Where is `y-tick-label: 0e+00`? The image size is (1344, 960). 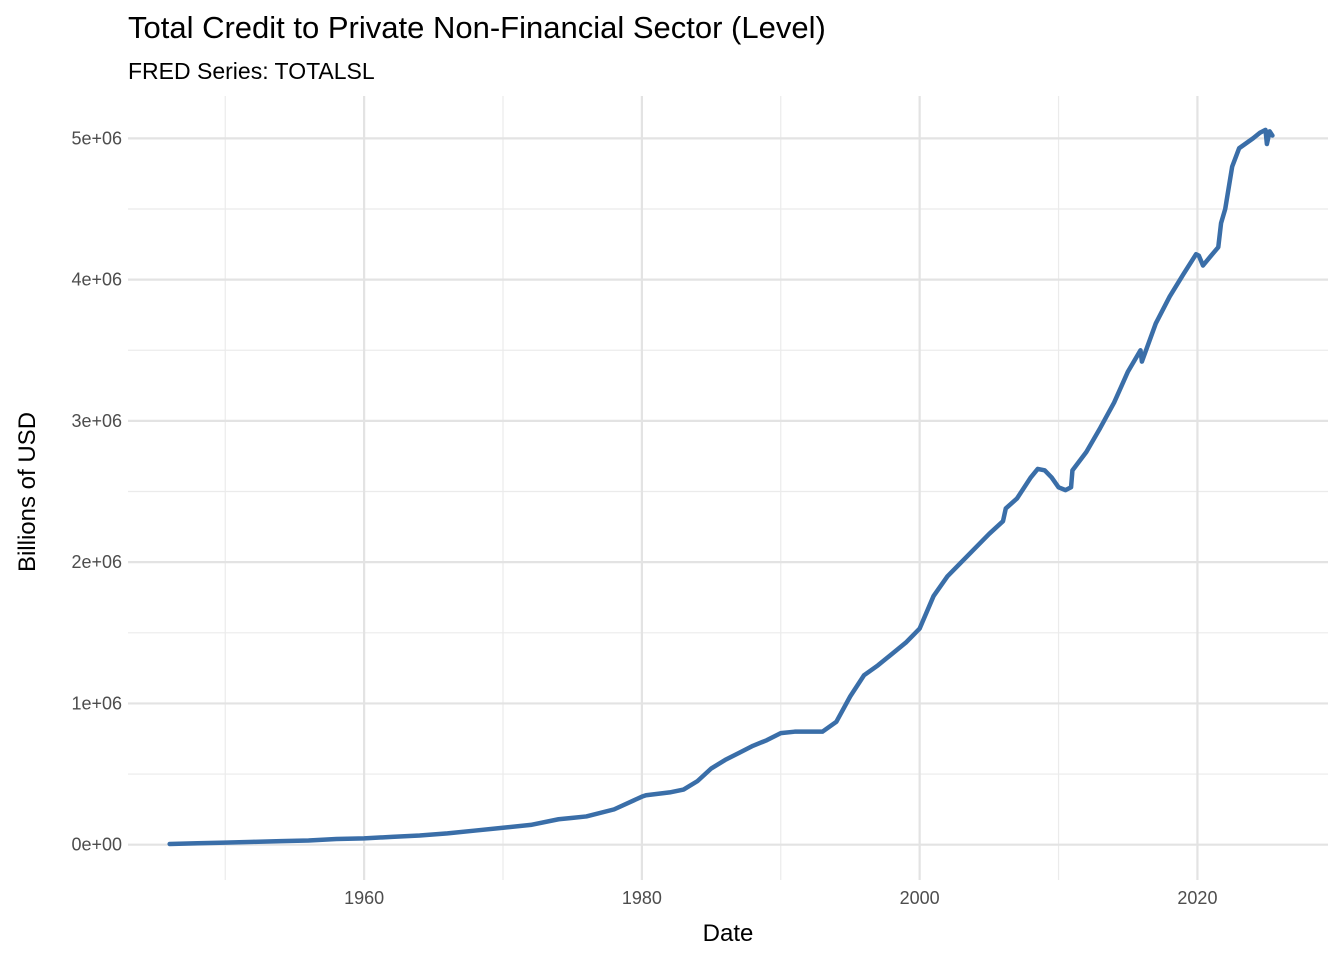
y-tick-label: 0e+00 is located at coordinates (96, 845).